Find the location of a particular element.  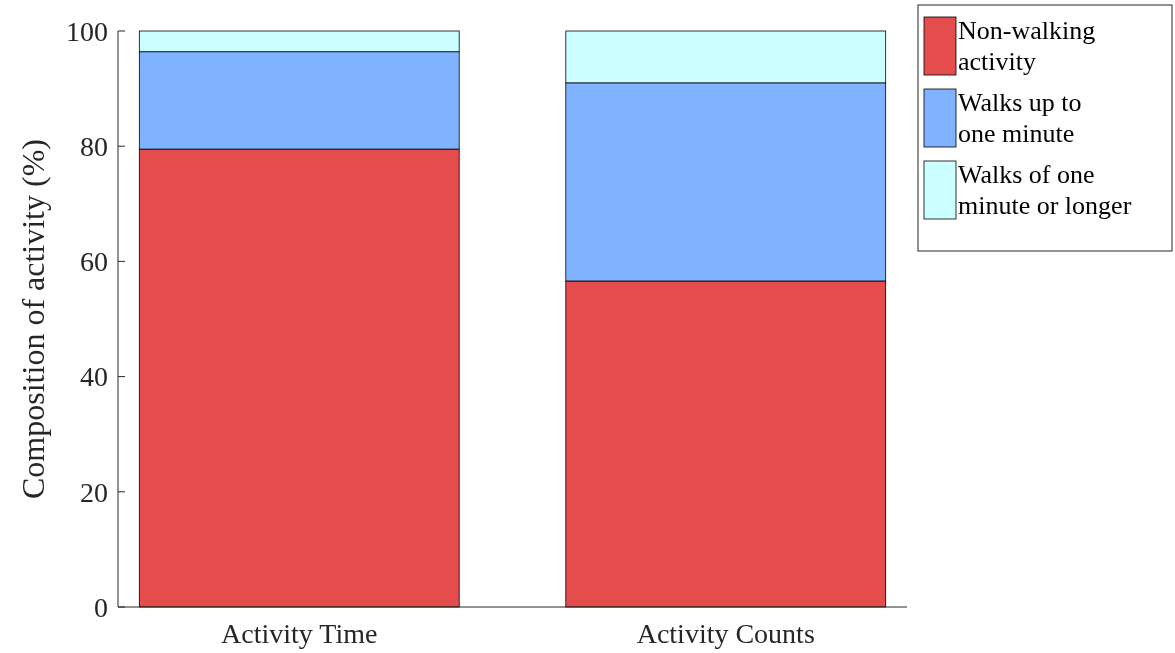

y-tick-label: 60 is located at coordinates (94, 262).